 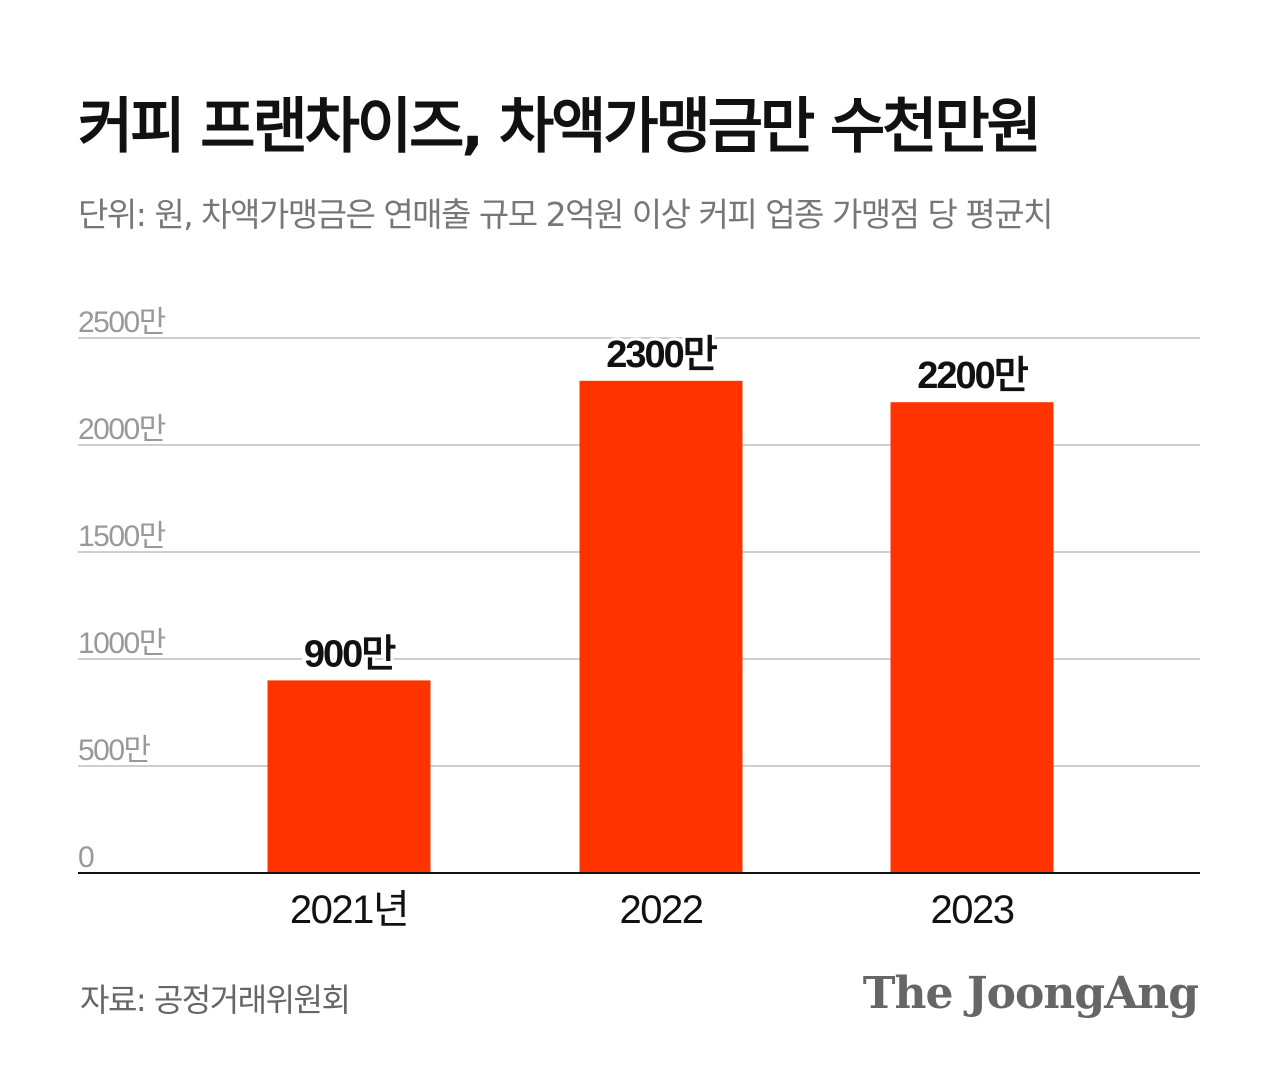 What do you see at coordinates (86, 857) in the screenshot?
I see `y-tick-label: 0` at bounding box center [86, 857].